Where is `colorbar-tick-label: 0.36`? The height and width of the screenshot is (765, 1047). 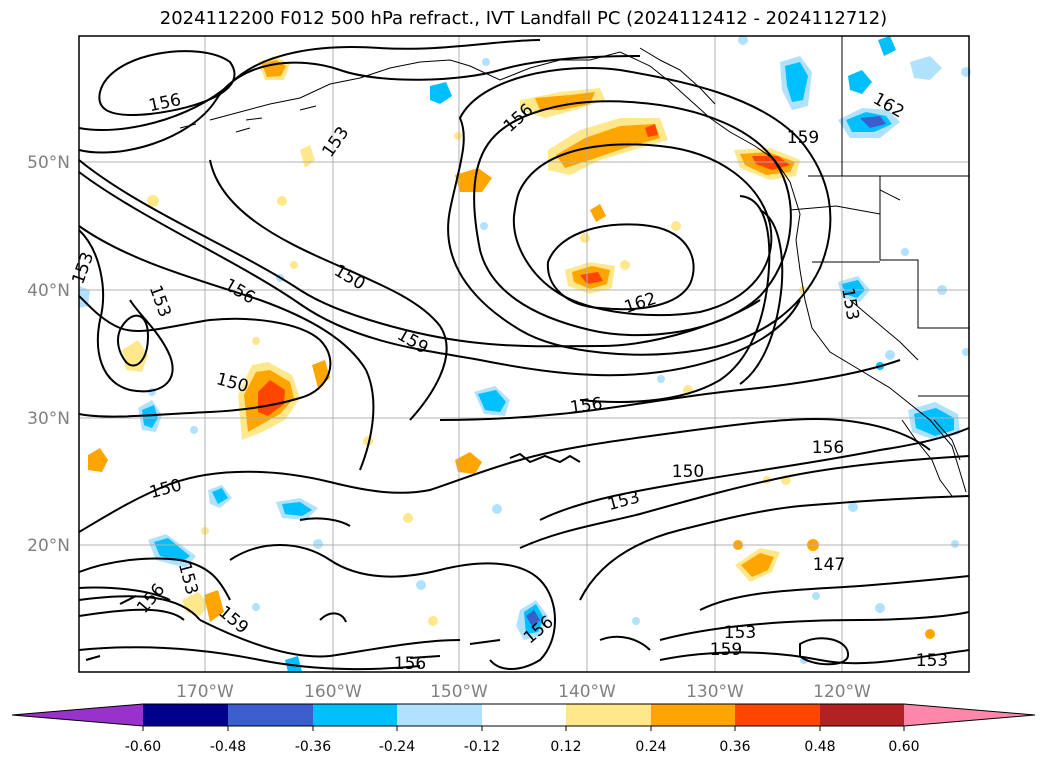
colorbar-tick-label: 0.36 is located at coordinates (734, 747).